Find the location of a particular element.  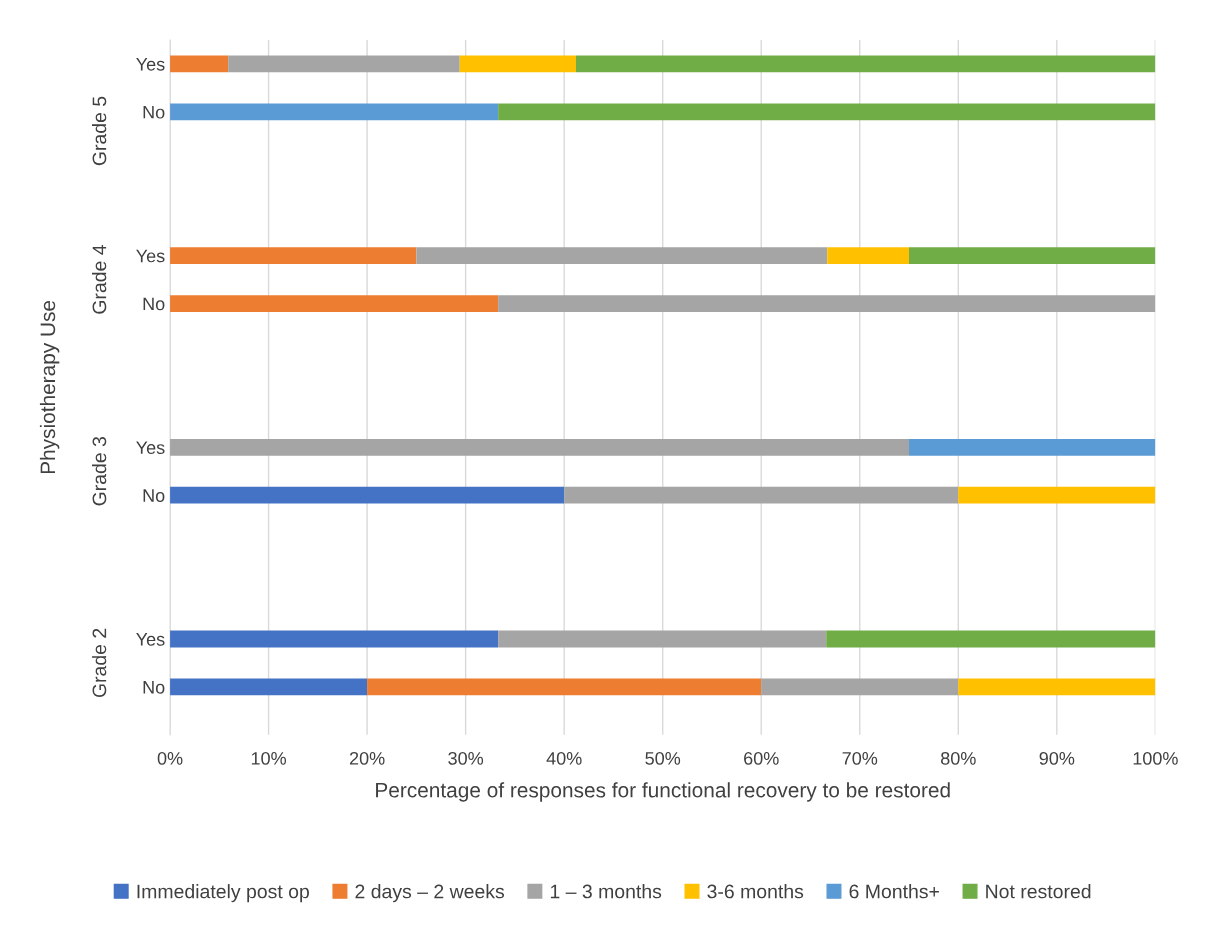

legend-label: Not restored is located at coordinates (1038, 891).